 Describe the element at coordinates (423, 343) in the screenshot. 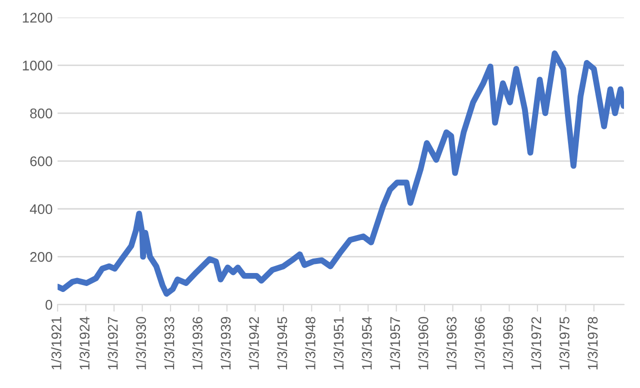

I see `x-tick-label: 1/3/1960` at that location.